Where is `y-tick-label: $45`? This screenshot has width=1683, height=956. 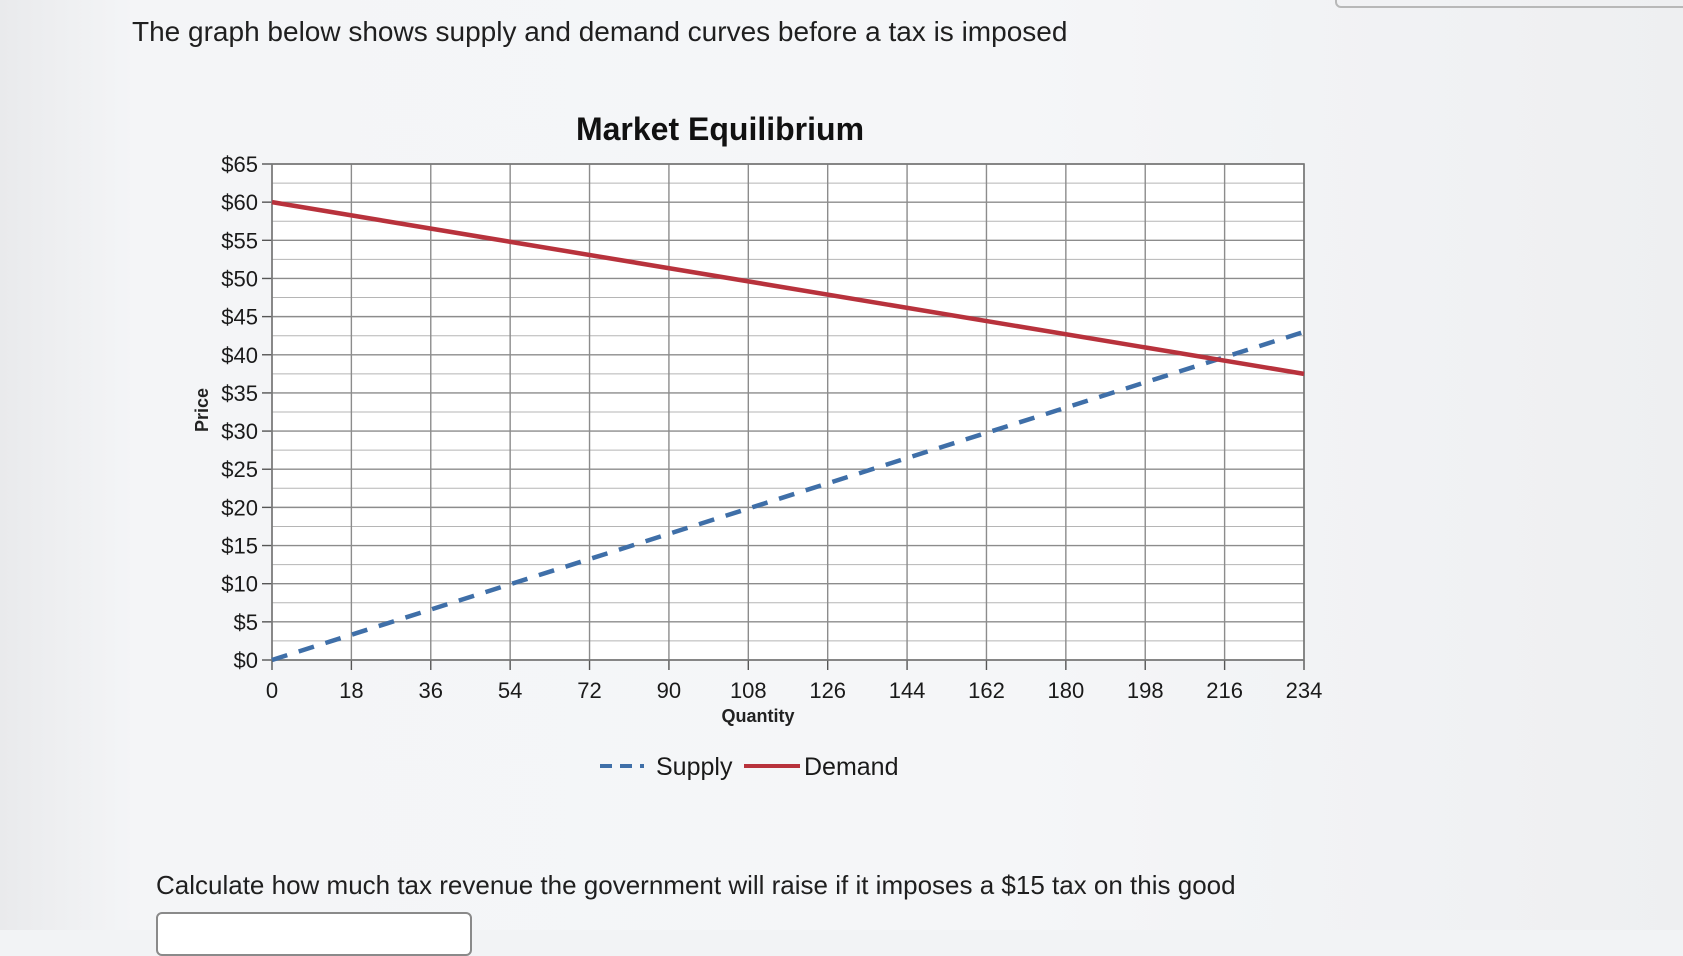
y-tick-label: $45 is located at coordinates (239, 317).